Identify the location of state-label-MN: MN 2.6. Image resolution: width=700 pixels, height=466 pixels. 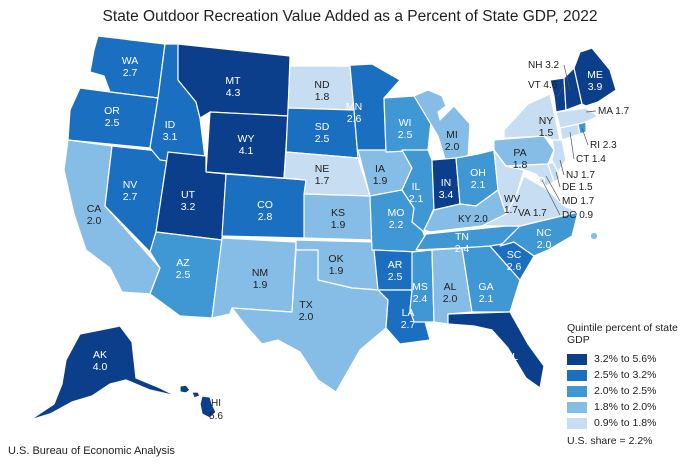
(354, 113).